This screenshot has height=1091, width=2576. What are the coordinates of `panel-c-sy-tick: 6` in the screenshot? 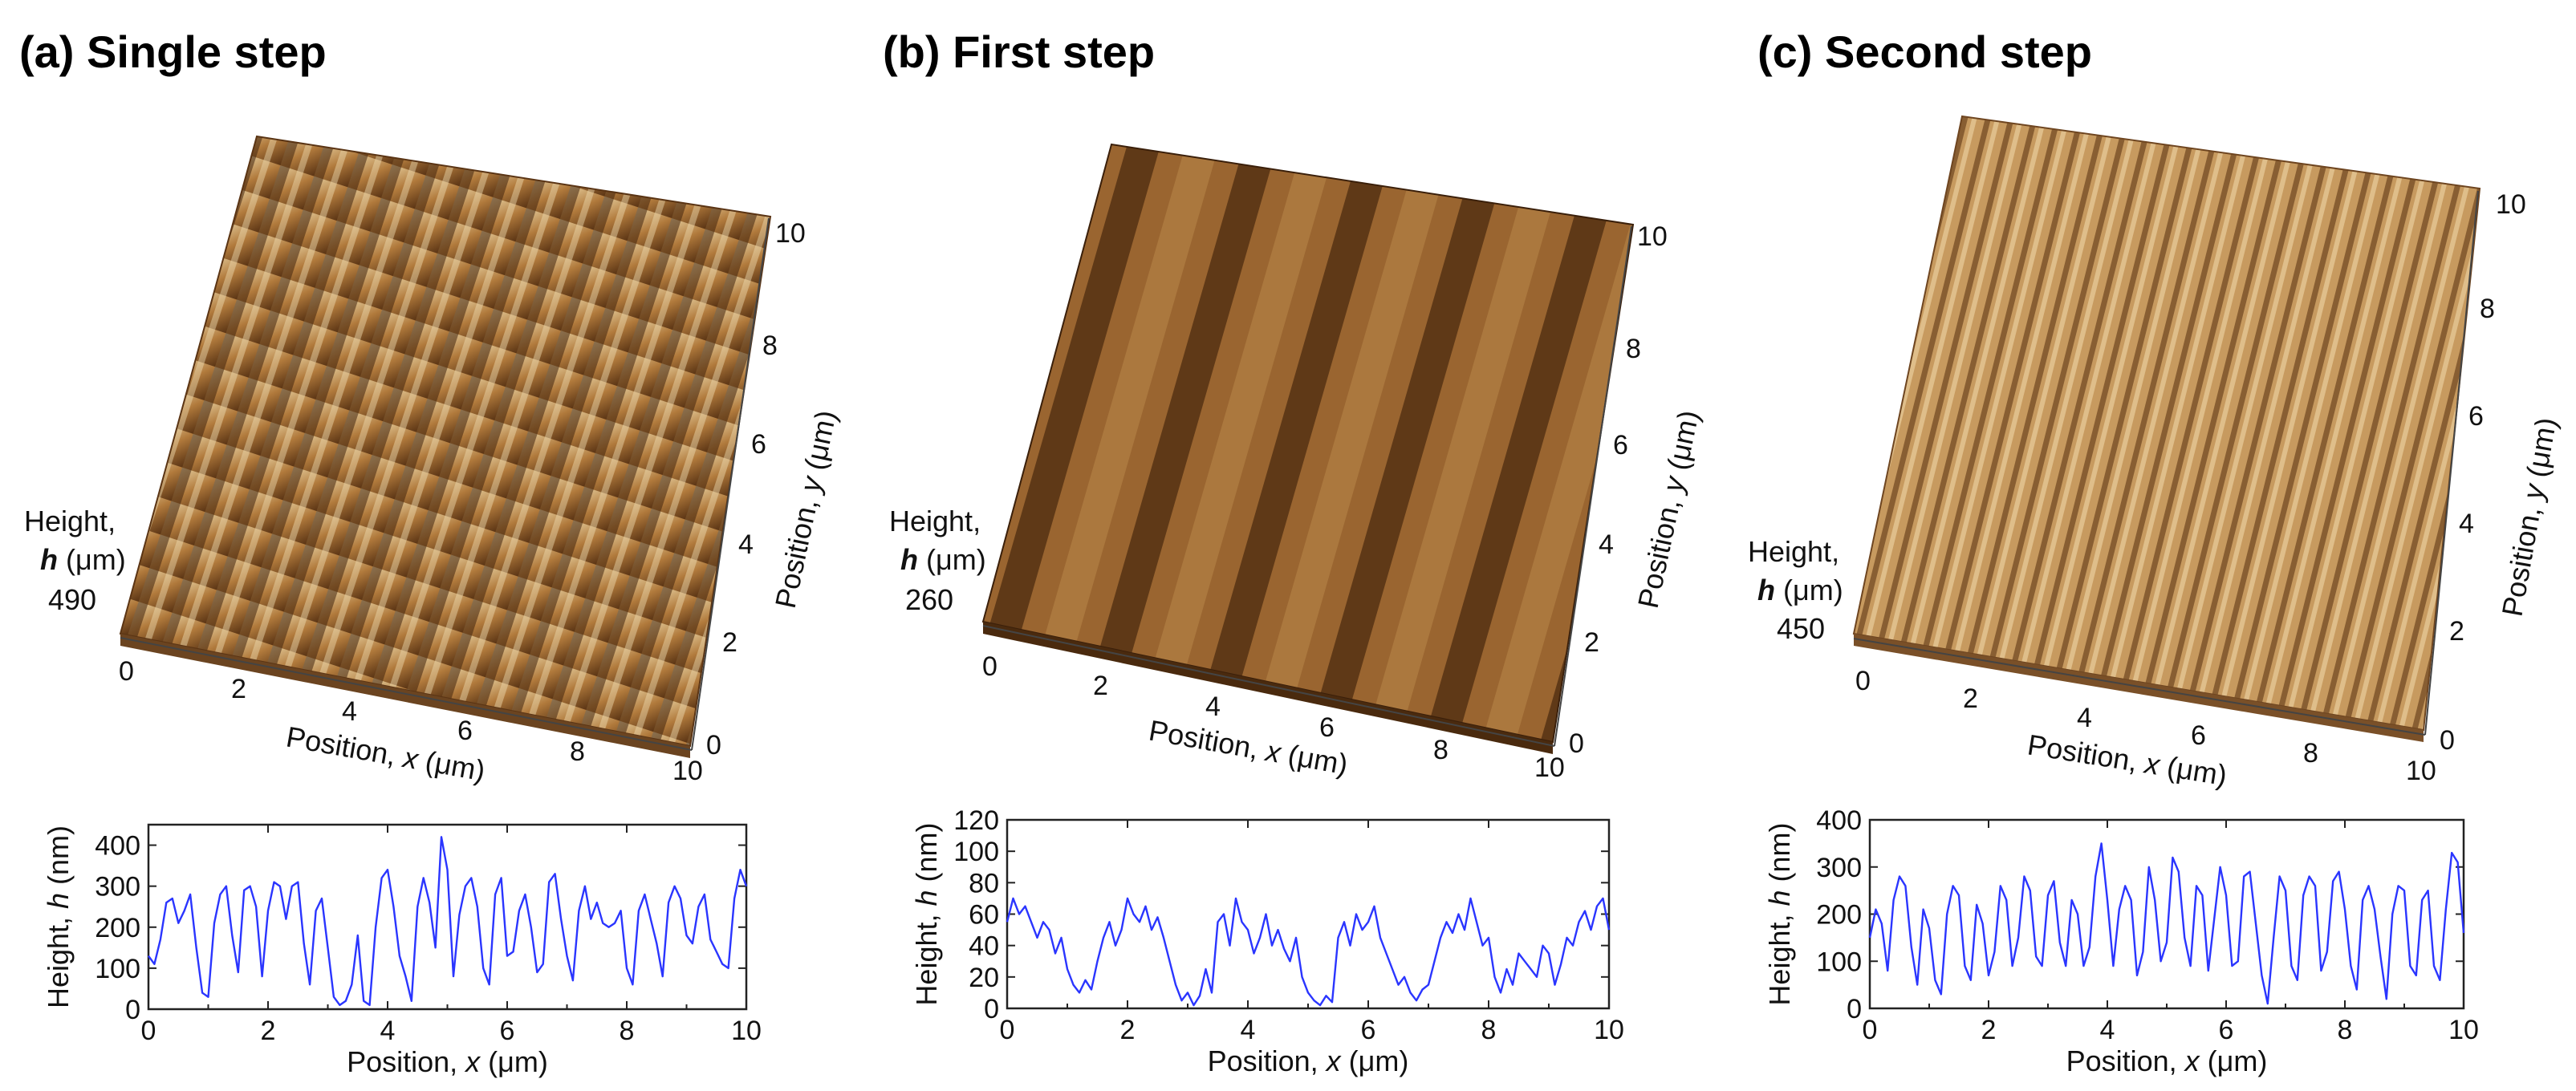 It's located at (2476, 416).